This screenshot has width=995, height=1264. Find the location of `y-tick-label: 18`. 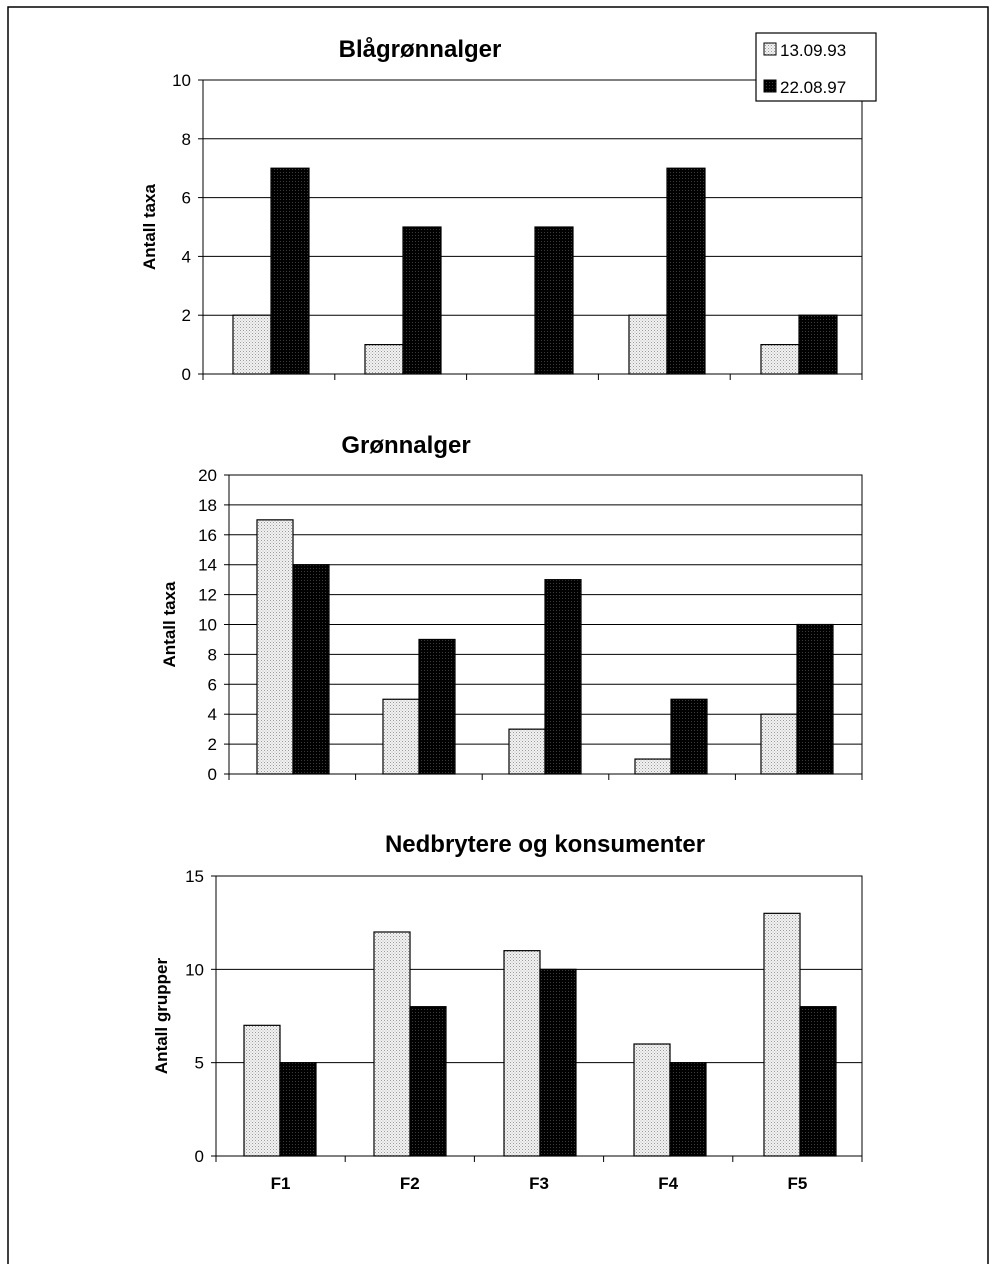

y-tick-label: 18 is located at coordinates (207, 505).